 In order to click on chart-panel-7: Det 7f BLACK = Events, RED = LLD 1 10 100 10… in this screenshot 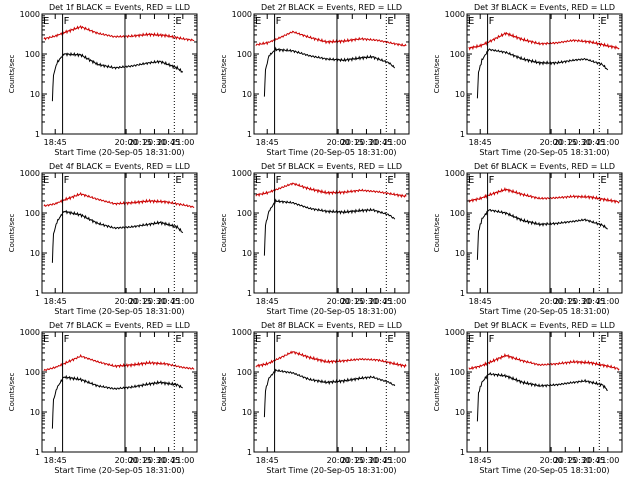, I will do `click(103, 398)`.